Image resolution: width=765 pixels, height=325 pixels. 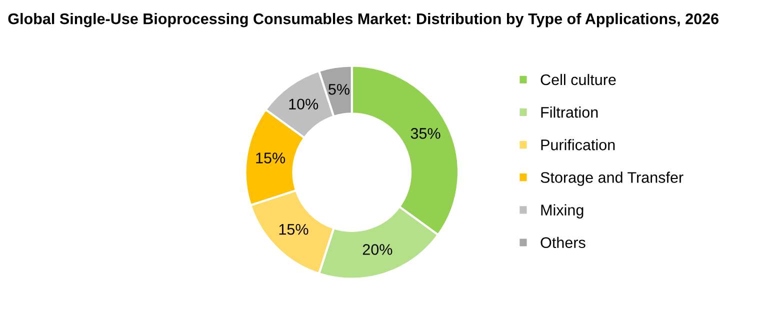 What do you see at coordinates (569, 112) in the screenshot?
I see `legend-label: Filtration` at bounding box center [569, 112].